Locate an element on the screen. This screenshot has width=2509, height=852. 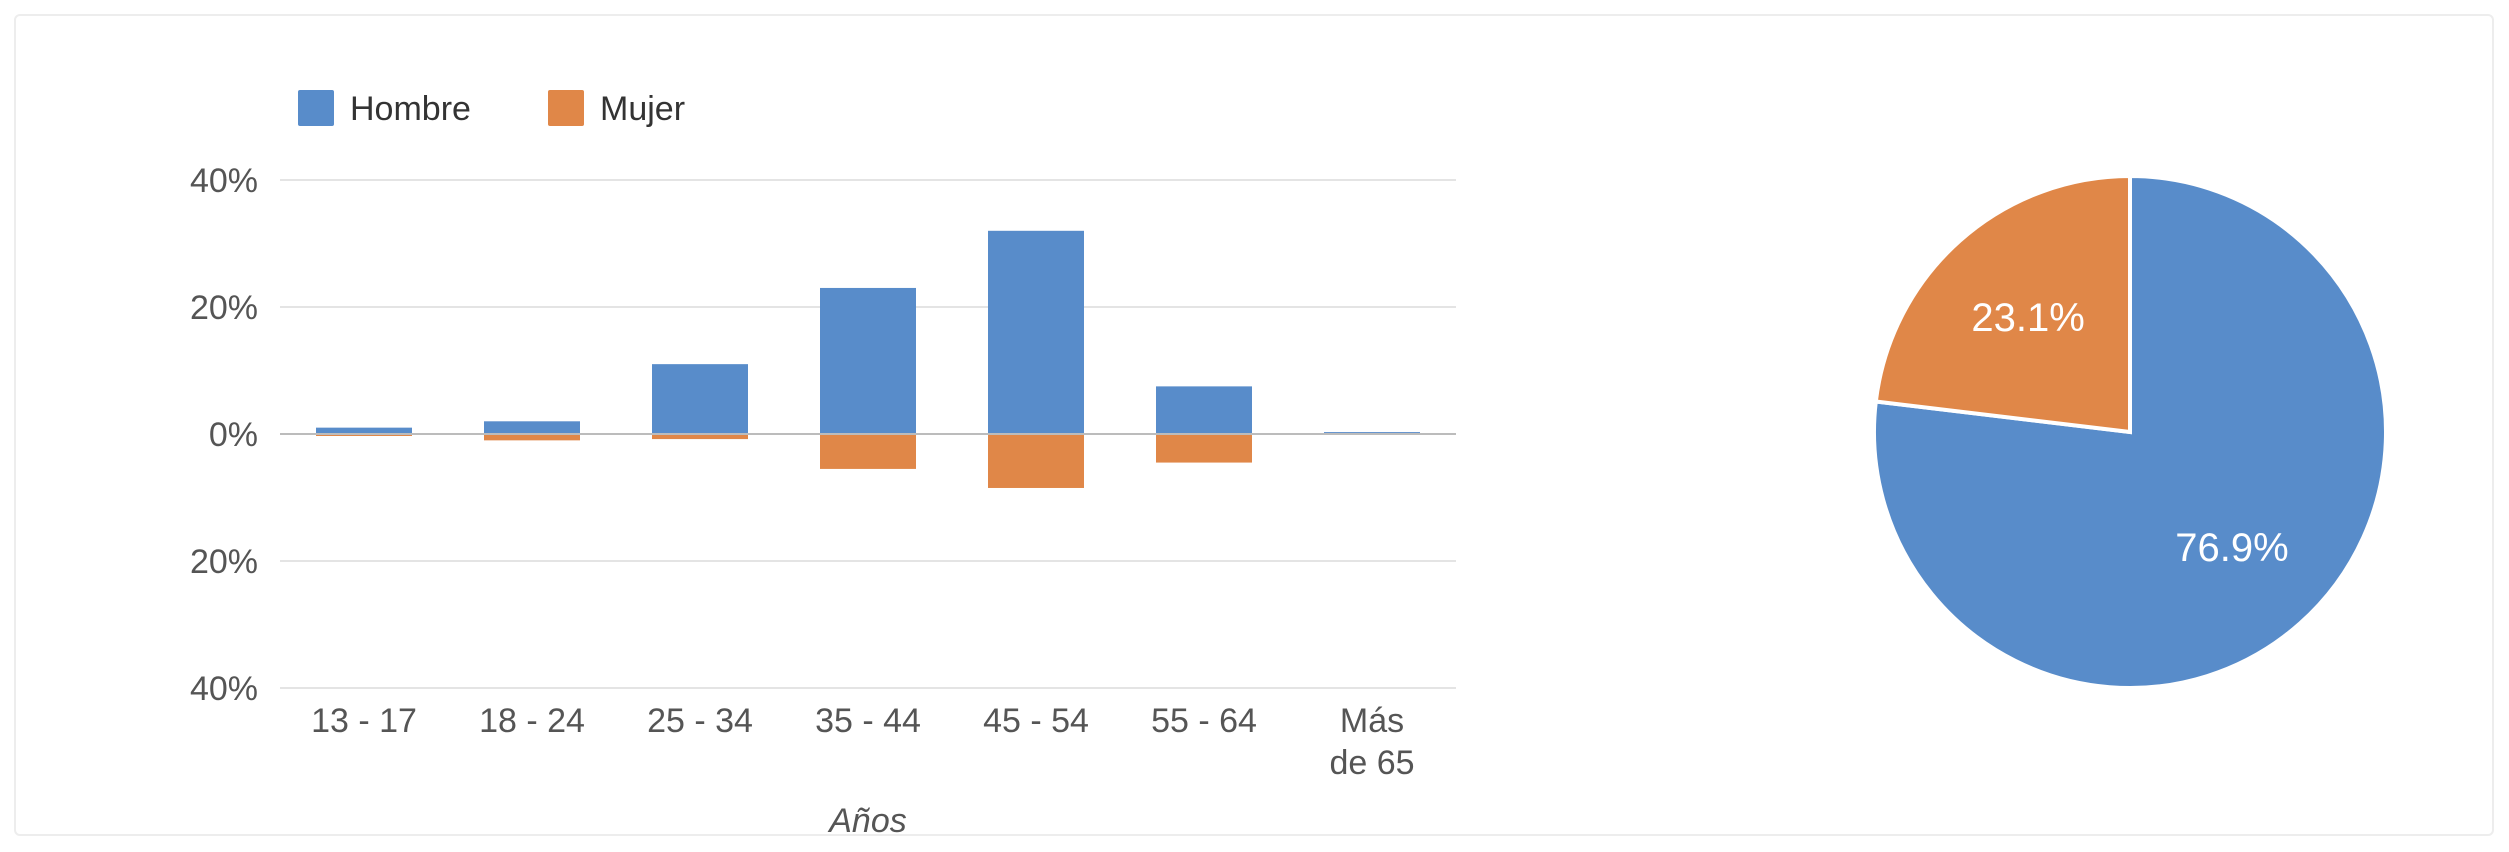
x-tick-label: 13 - 17 is located at coordinates (364, 721).